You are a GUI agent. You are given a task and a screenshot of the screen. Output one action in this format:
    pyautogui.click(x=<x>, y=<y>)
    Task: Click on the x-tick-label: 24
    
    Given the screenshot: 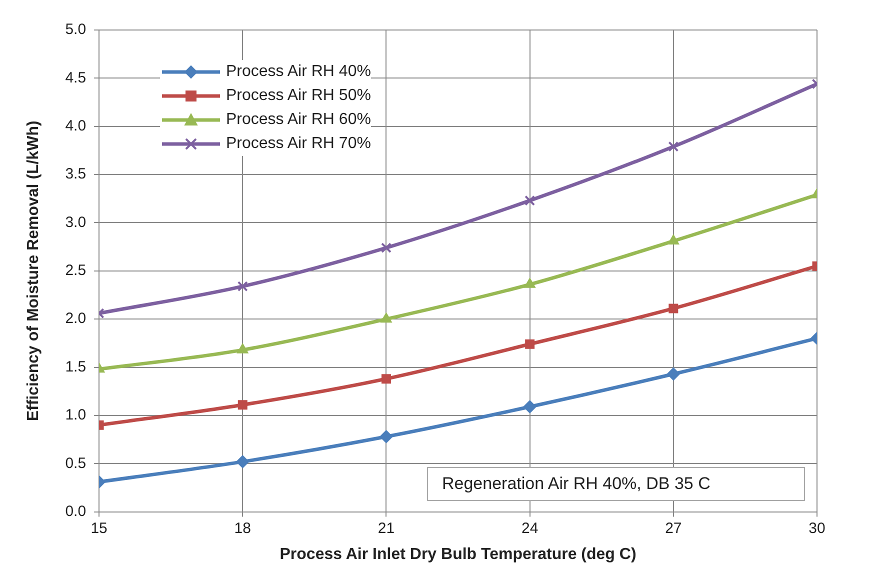 What is the action you would take?
    pyautogui.click(x=529, y=528)
    